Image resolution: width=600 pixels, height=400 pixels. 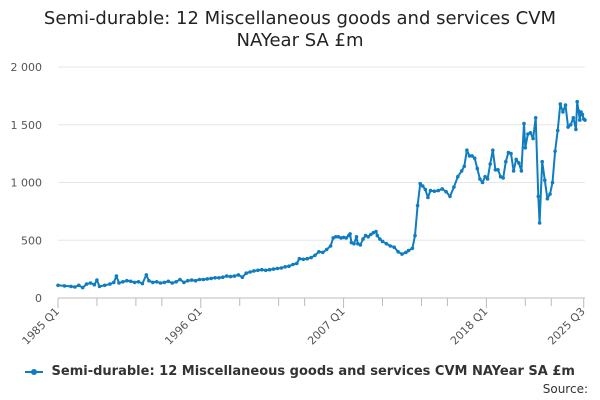 What do you see at coordinates (183, 326) in the screenshot?
I see `x-tick-label: 1996 Q1` at bounding box center [183, 326].